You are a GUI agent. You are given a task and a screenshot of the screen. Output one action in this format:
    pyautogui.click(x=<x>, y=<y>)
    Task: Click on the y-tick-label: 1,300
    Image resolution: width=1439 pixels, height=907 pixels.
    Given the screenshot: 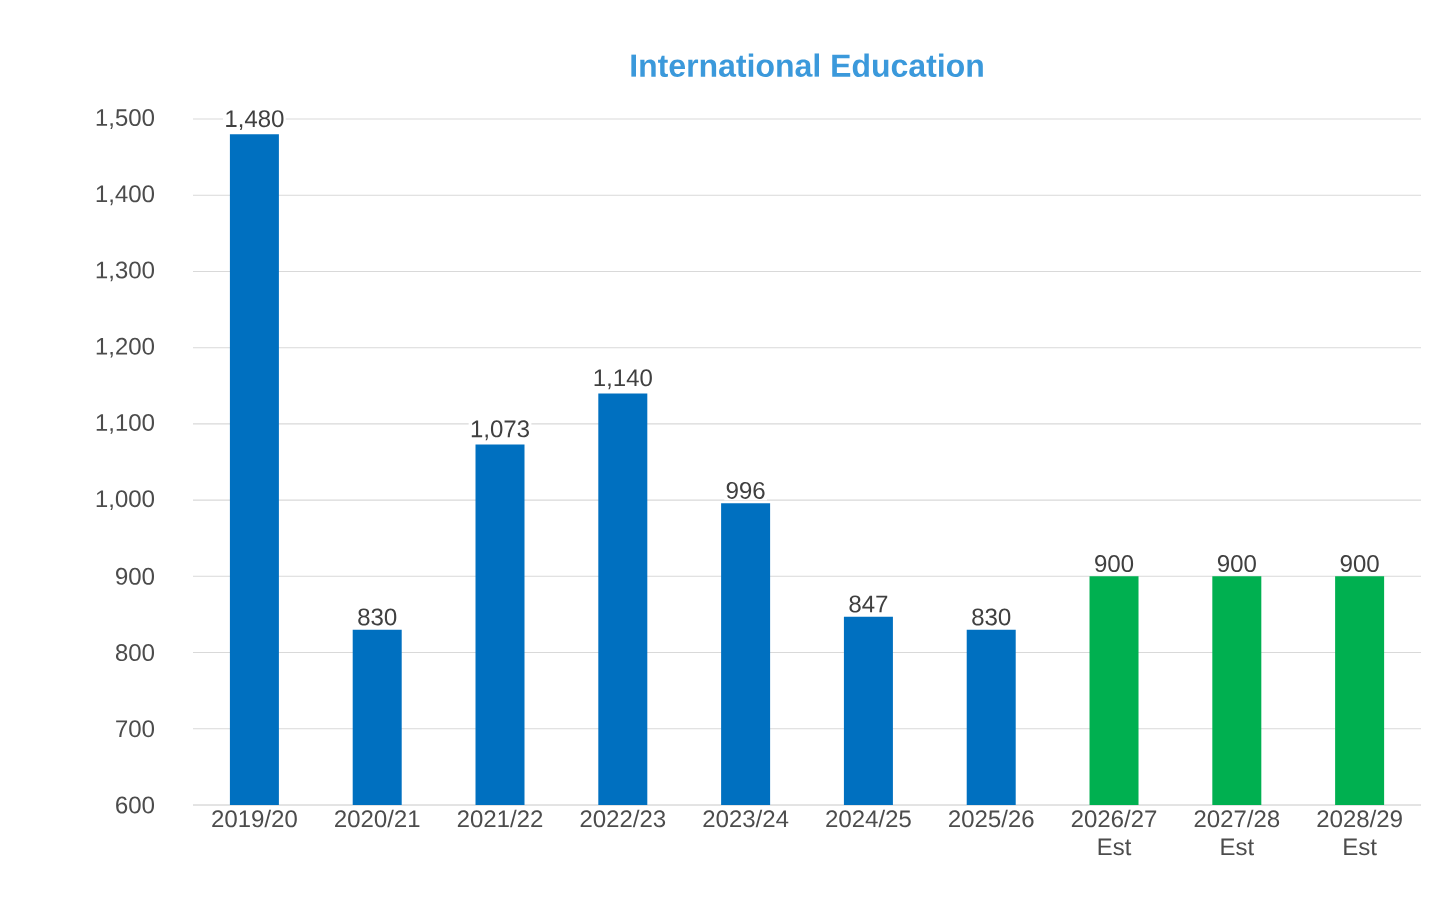 What is the action you would take?
    pyautogui.click(x=125, y=271)
    